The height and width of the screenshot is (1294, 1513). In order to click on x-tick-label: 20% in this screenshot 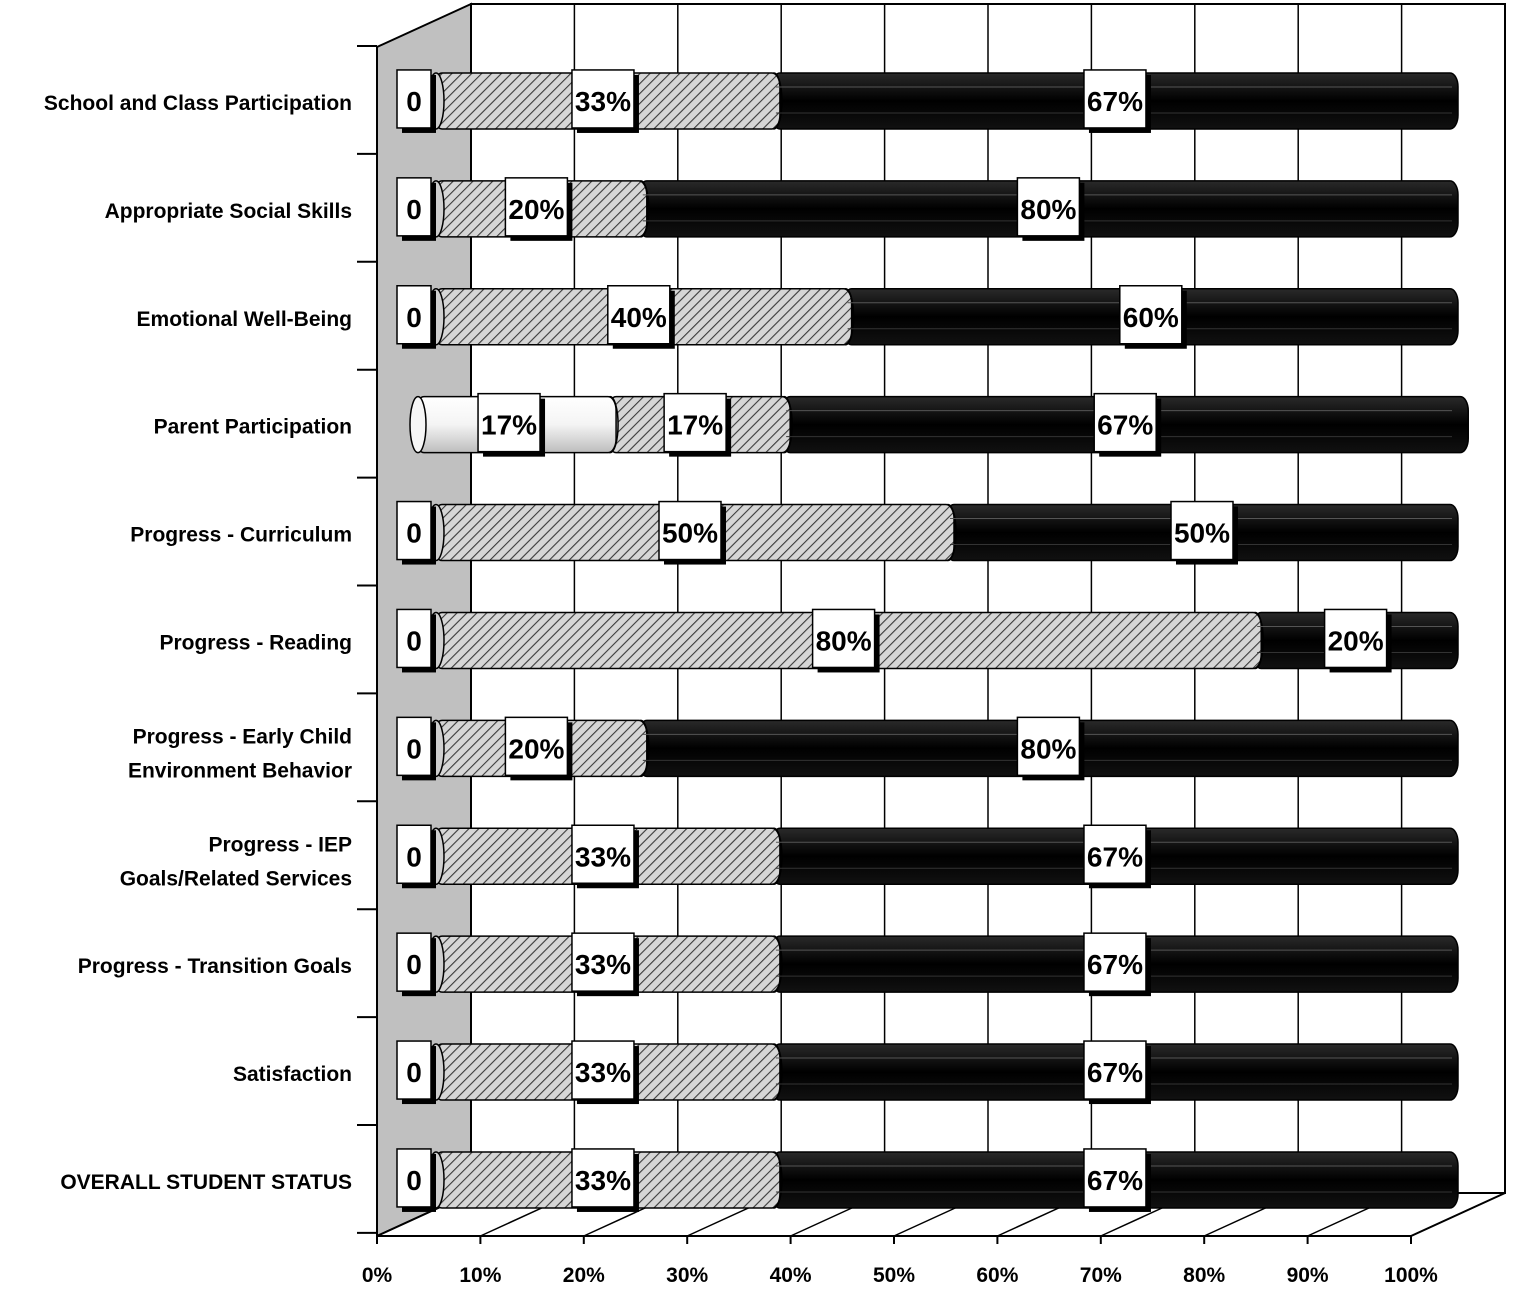, I will do `click(584, 1275)`.